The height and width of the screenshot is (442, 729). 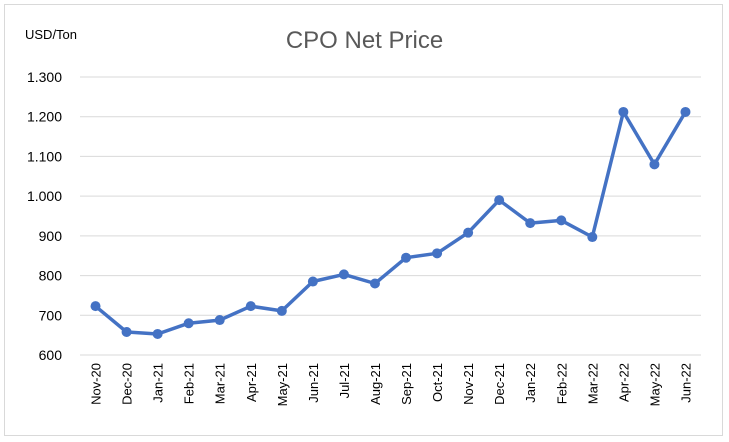 What do you see at coordinates (51, 355) in the screenshot?
I see `y-tick-label: 600` at bounding box center [51, 355].